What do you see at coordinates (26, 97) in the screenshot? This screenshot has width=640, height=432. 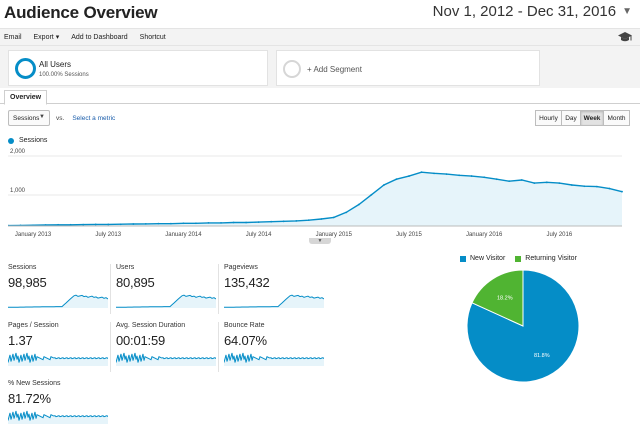 I see `tab-overview: Overview` at bounding box center [26, 97].